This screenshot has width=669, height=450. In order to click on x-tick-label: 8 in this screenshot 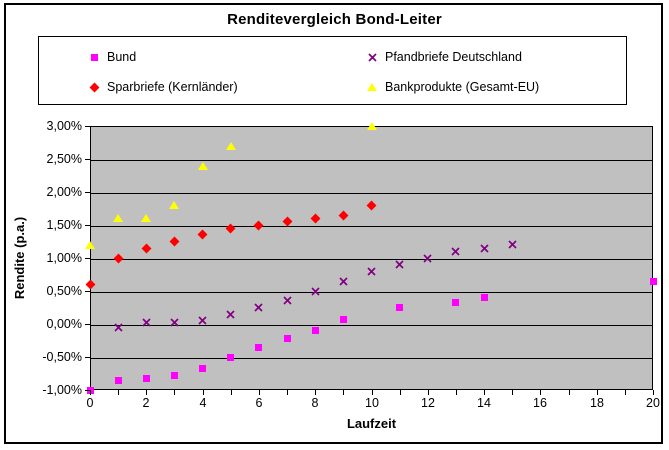, I will do `click(315, 403)`.